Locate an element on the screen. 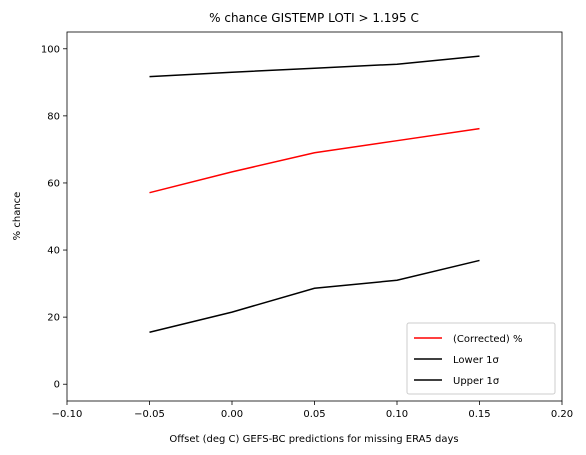 This screenshot has height=455, width=586. x-tick-label: 0.00 is located at coordinates (232, 414).